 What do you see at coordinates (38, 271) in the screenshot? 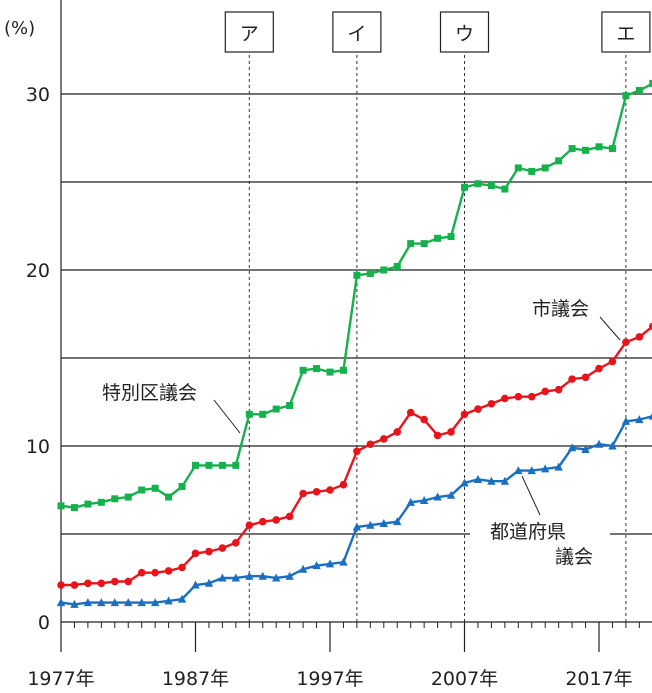
I see `y-tick-label: 20` at bounding box center [38, 271].